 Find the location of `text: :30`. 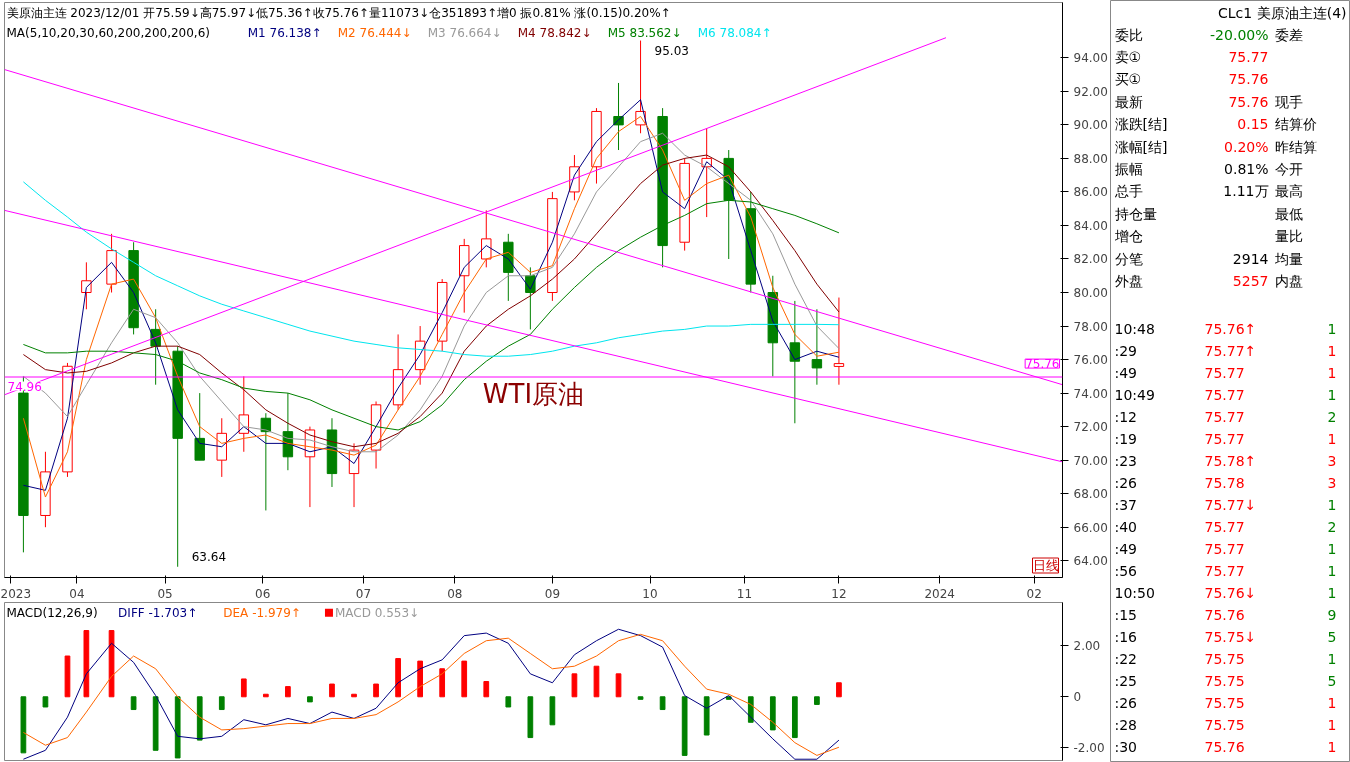

text: :30 is located at coordinates (1126, 746).